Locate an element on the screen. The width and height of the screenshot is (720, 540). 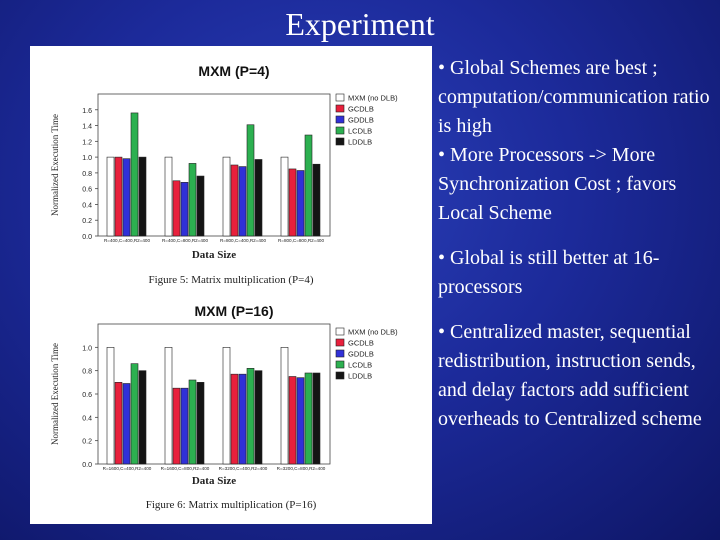
x-tick-label: R=3200,C=400,R2=400 is located at coordinates (243, 468).